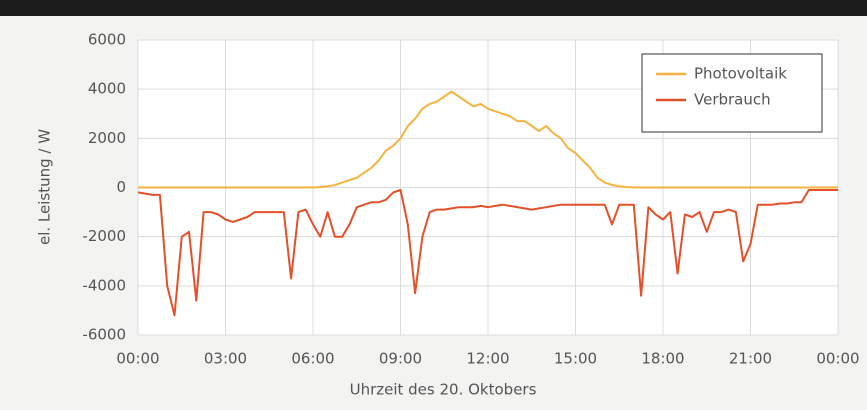 Image resolution: width=867 pixels, height=410 pixels. I want to click on y-tick-label: 2000, so click(107, 138).